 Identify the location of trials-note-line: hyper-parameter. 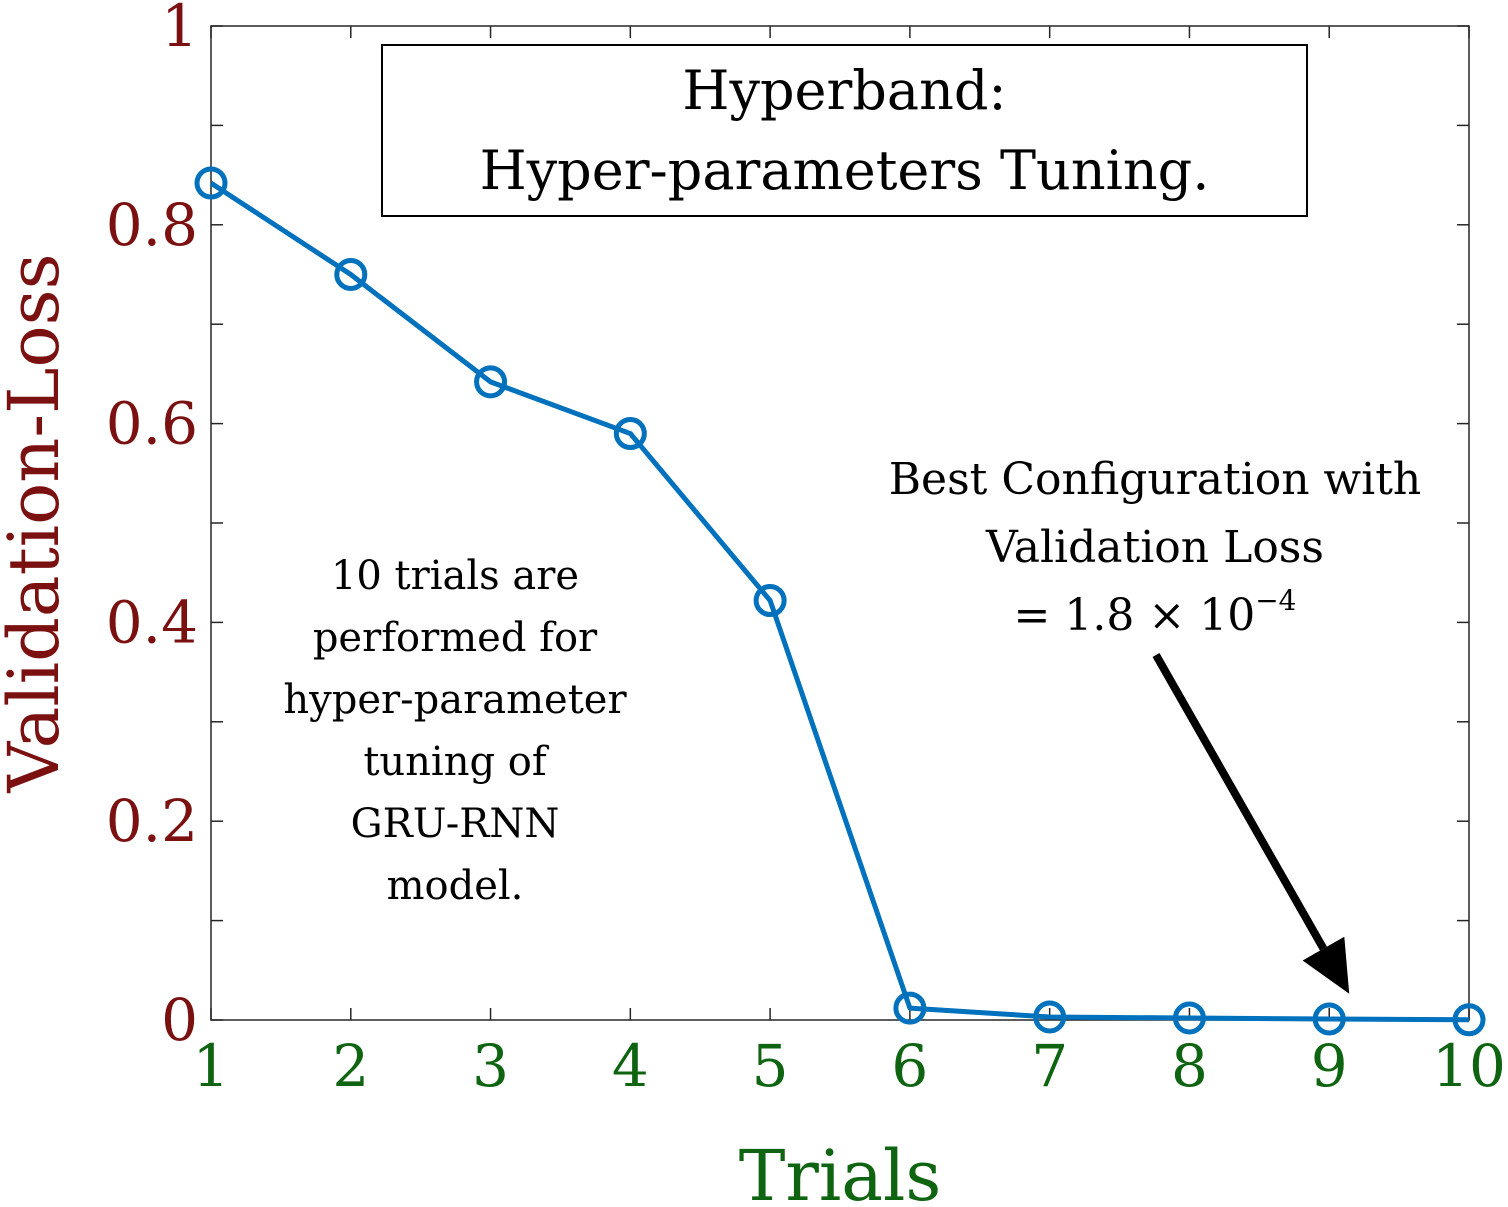
(455, 700).